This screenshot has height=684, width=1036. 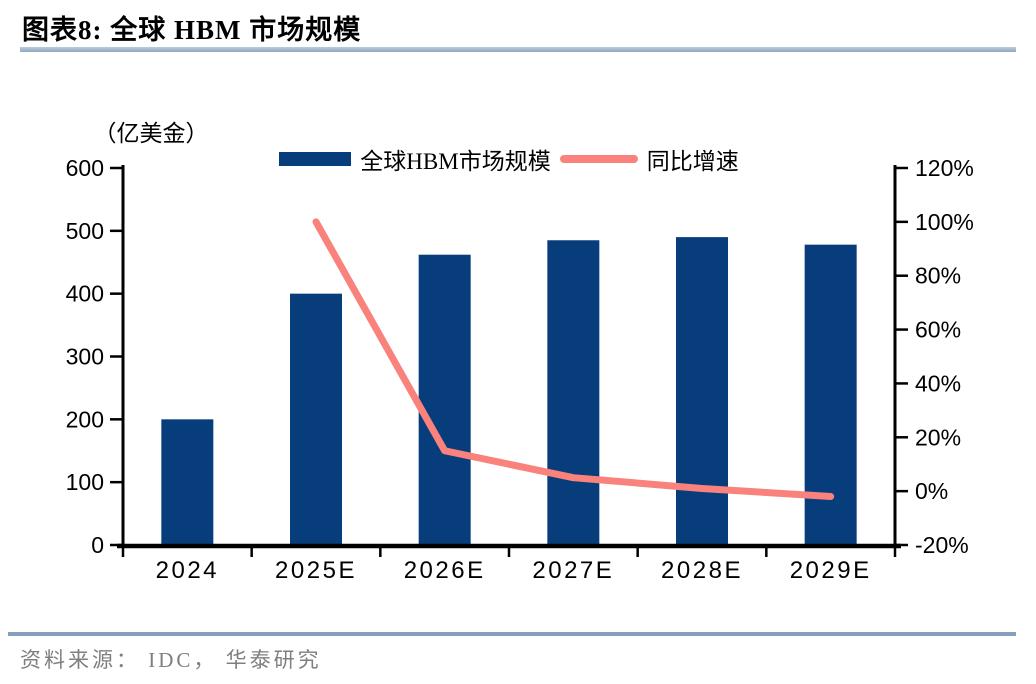 I want to click on left-axis-tick-label: 100, so click(x=85, y=482).